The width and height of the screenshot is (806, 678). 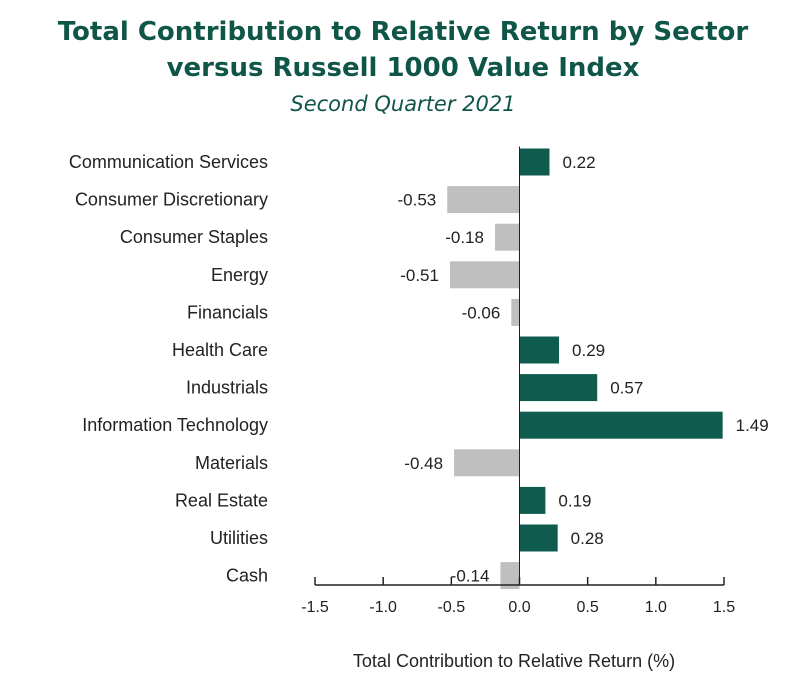 What do you see at coordinates (539, 350) in the screenshot?
I see `bar-health-care` at bounding box center [539, 350].